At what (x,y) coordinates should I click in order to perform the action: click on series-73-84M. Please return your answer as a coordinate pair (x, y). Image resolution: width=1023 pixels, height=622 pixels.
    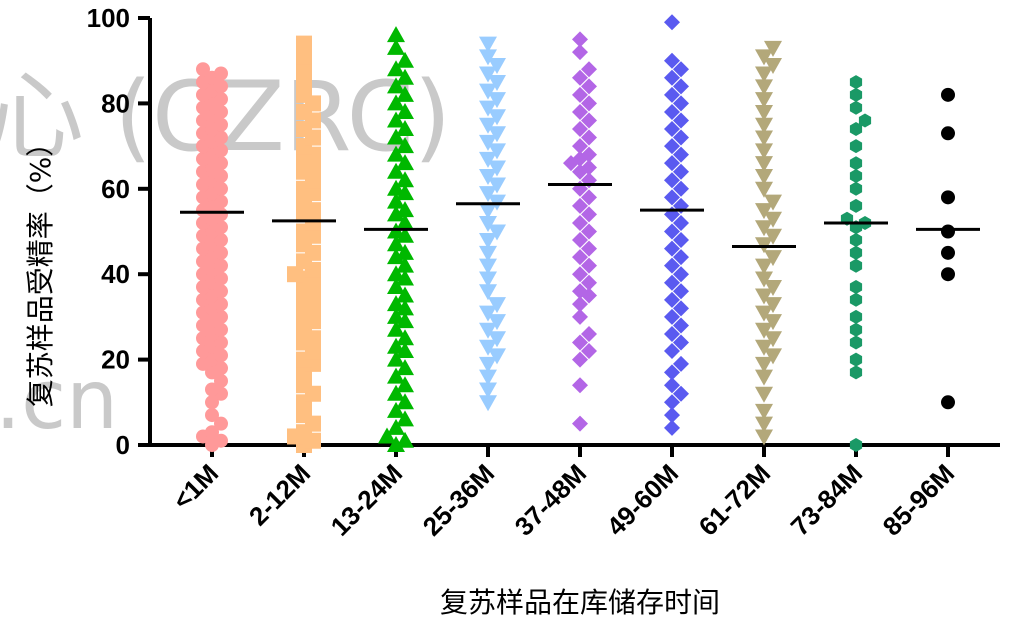
    Looking at the image, I should click on (856, 263).